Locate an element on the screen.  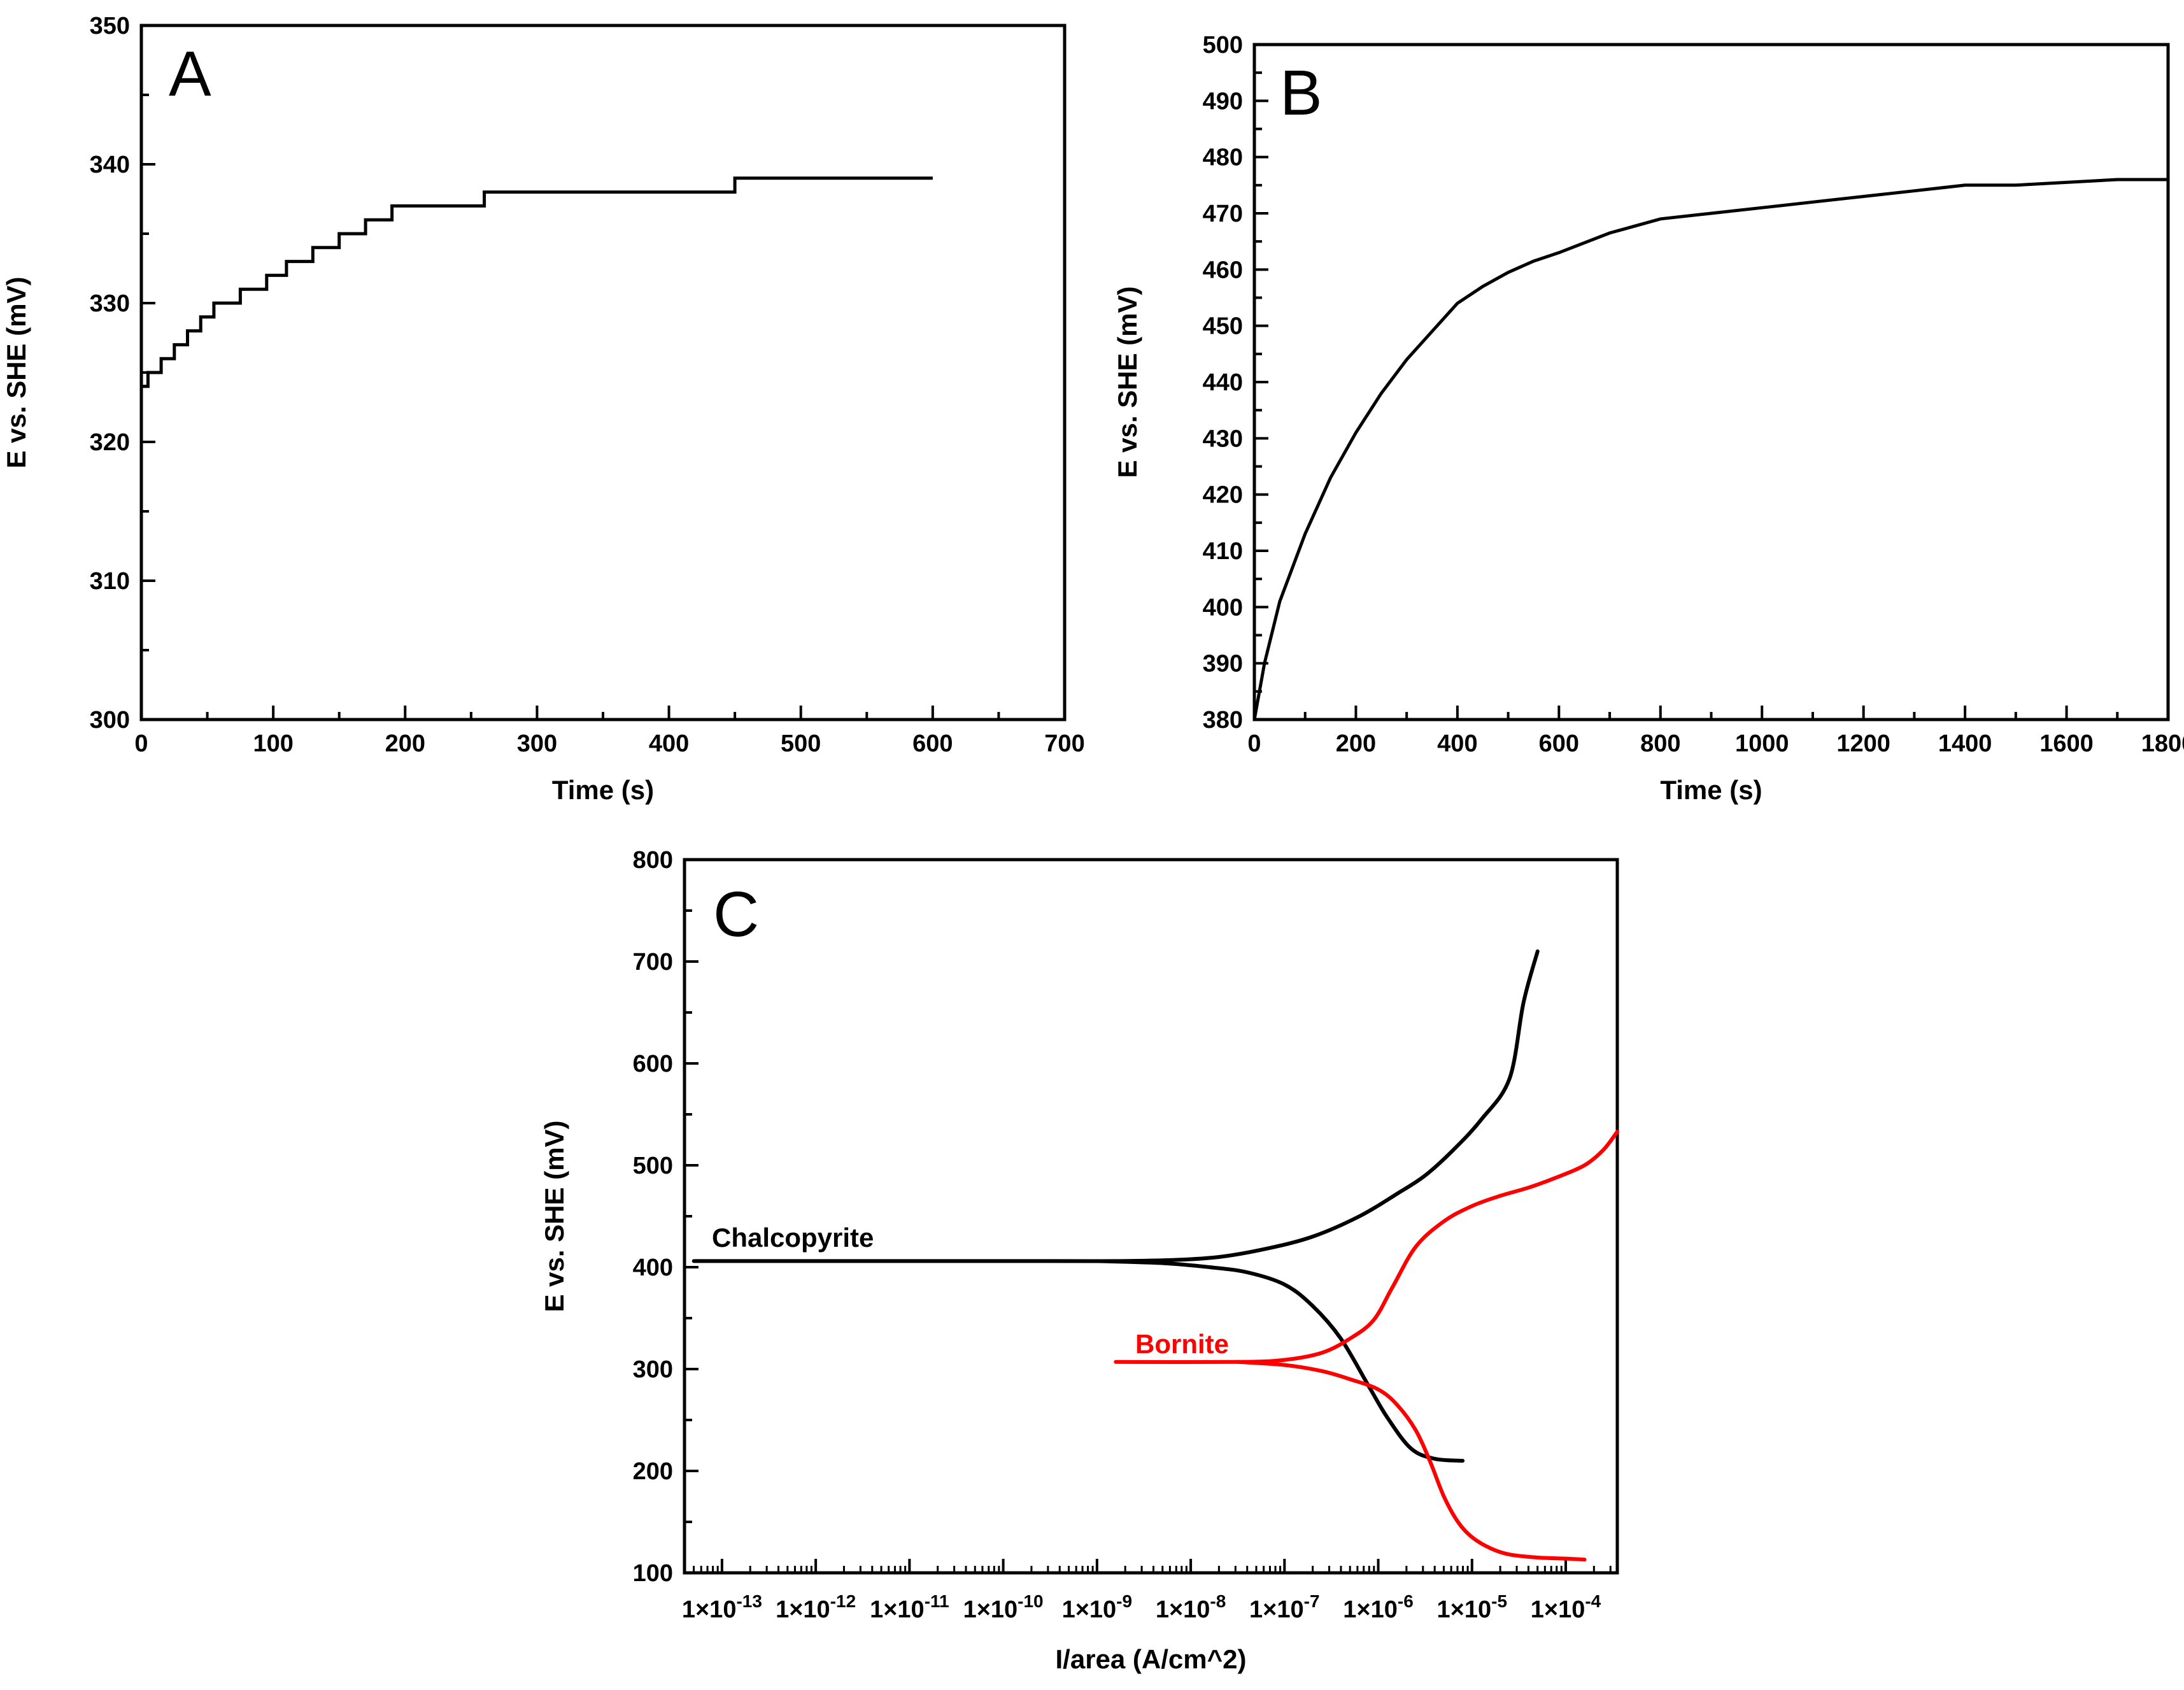
x-axis-title: I/area (A/cm^2) is located at coordinates (1151, 1659).